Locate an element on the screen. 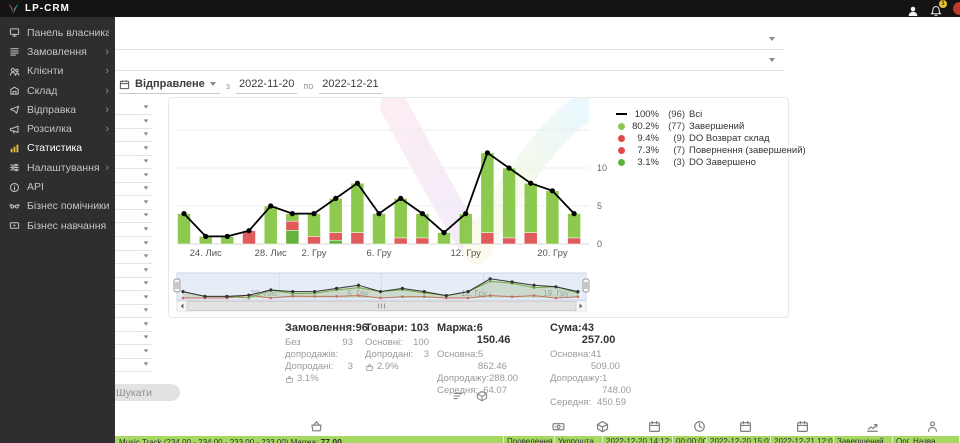  sidebar-item: Розсилка › is located at coordinates (57, 128).